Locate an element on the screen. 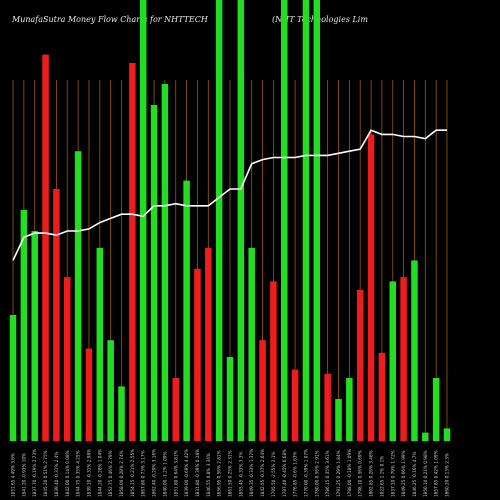 The image size is (500, 500). x-tick-label-12: 1867.80 0.73% 3.17% is located at coordinates (143, 473).